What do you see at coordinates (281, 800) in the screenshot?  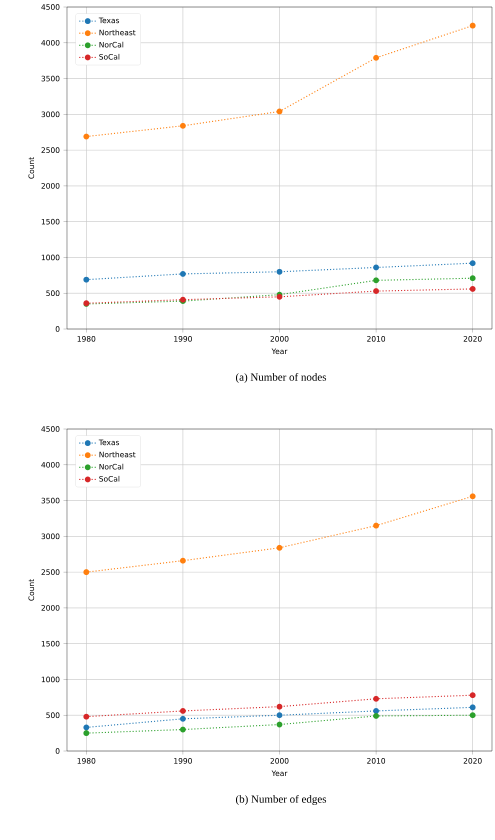 I see `text: (b) Number of edges` at bounding box center [281, 800].